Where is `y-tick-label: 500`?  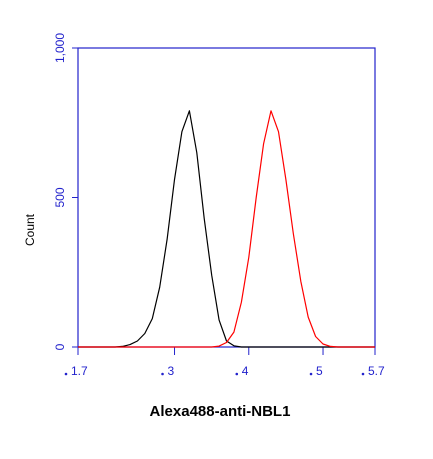
y-tick-label: 500 is located at coordinates (60, 197).